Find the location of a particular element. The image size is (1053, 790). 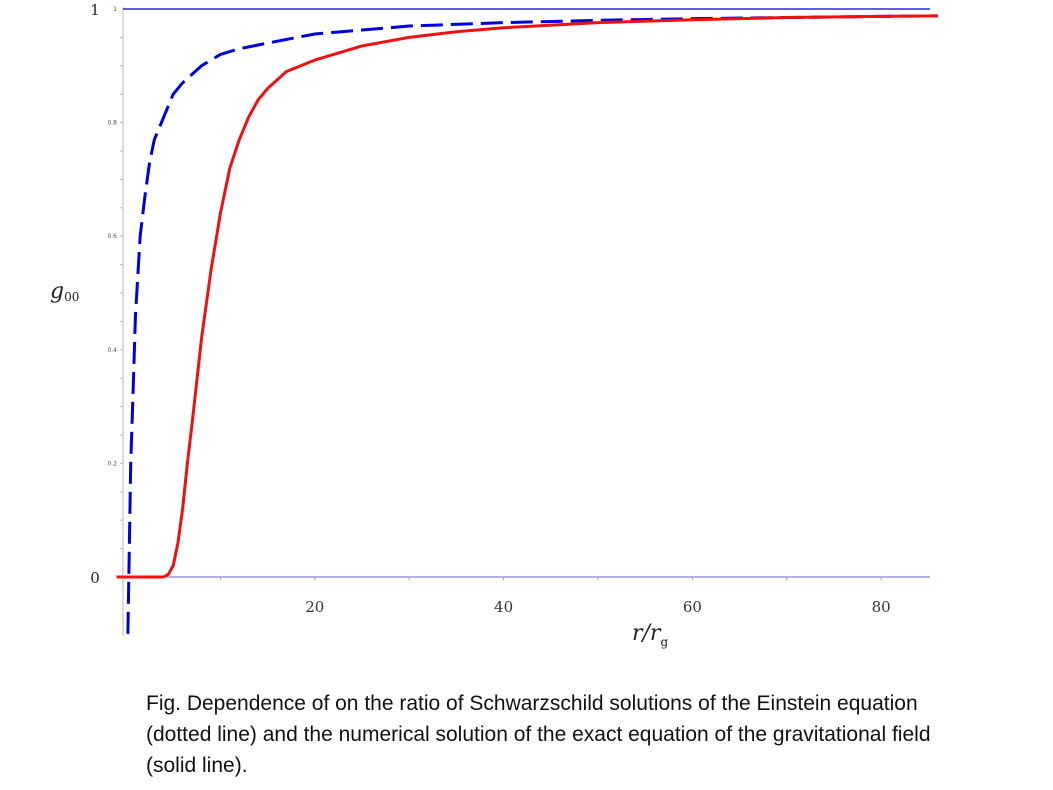

x-axis-label: r/rg is located at coordinates (650, 635).